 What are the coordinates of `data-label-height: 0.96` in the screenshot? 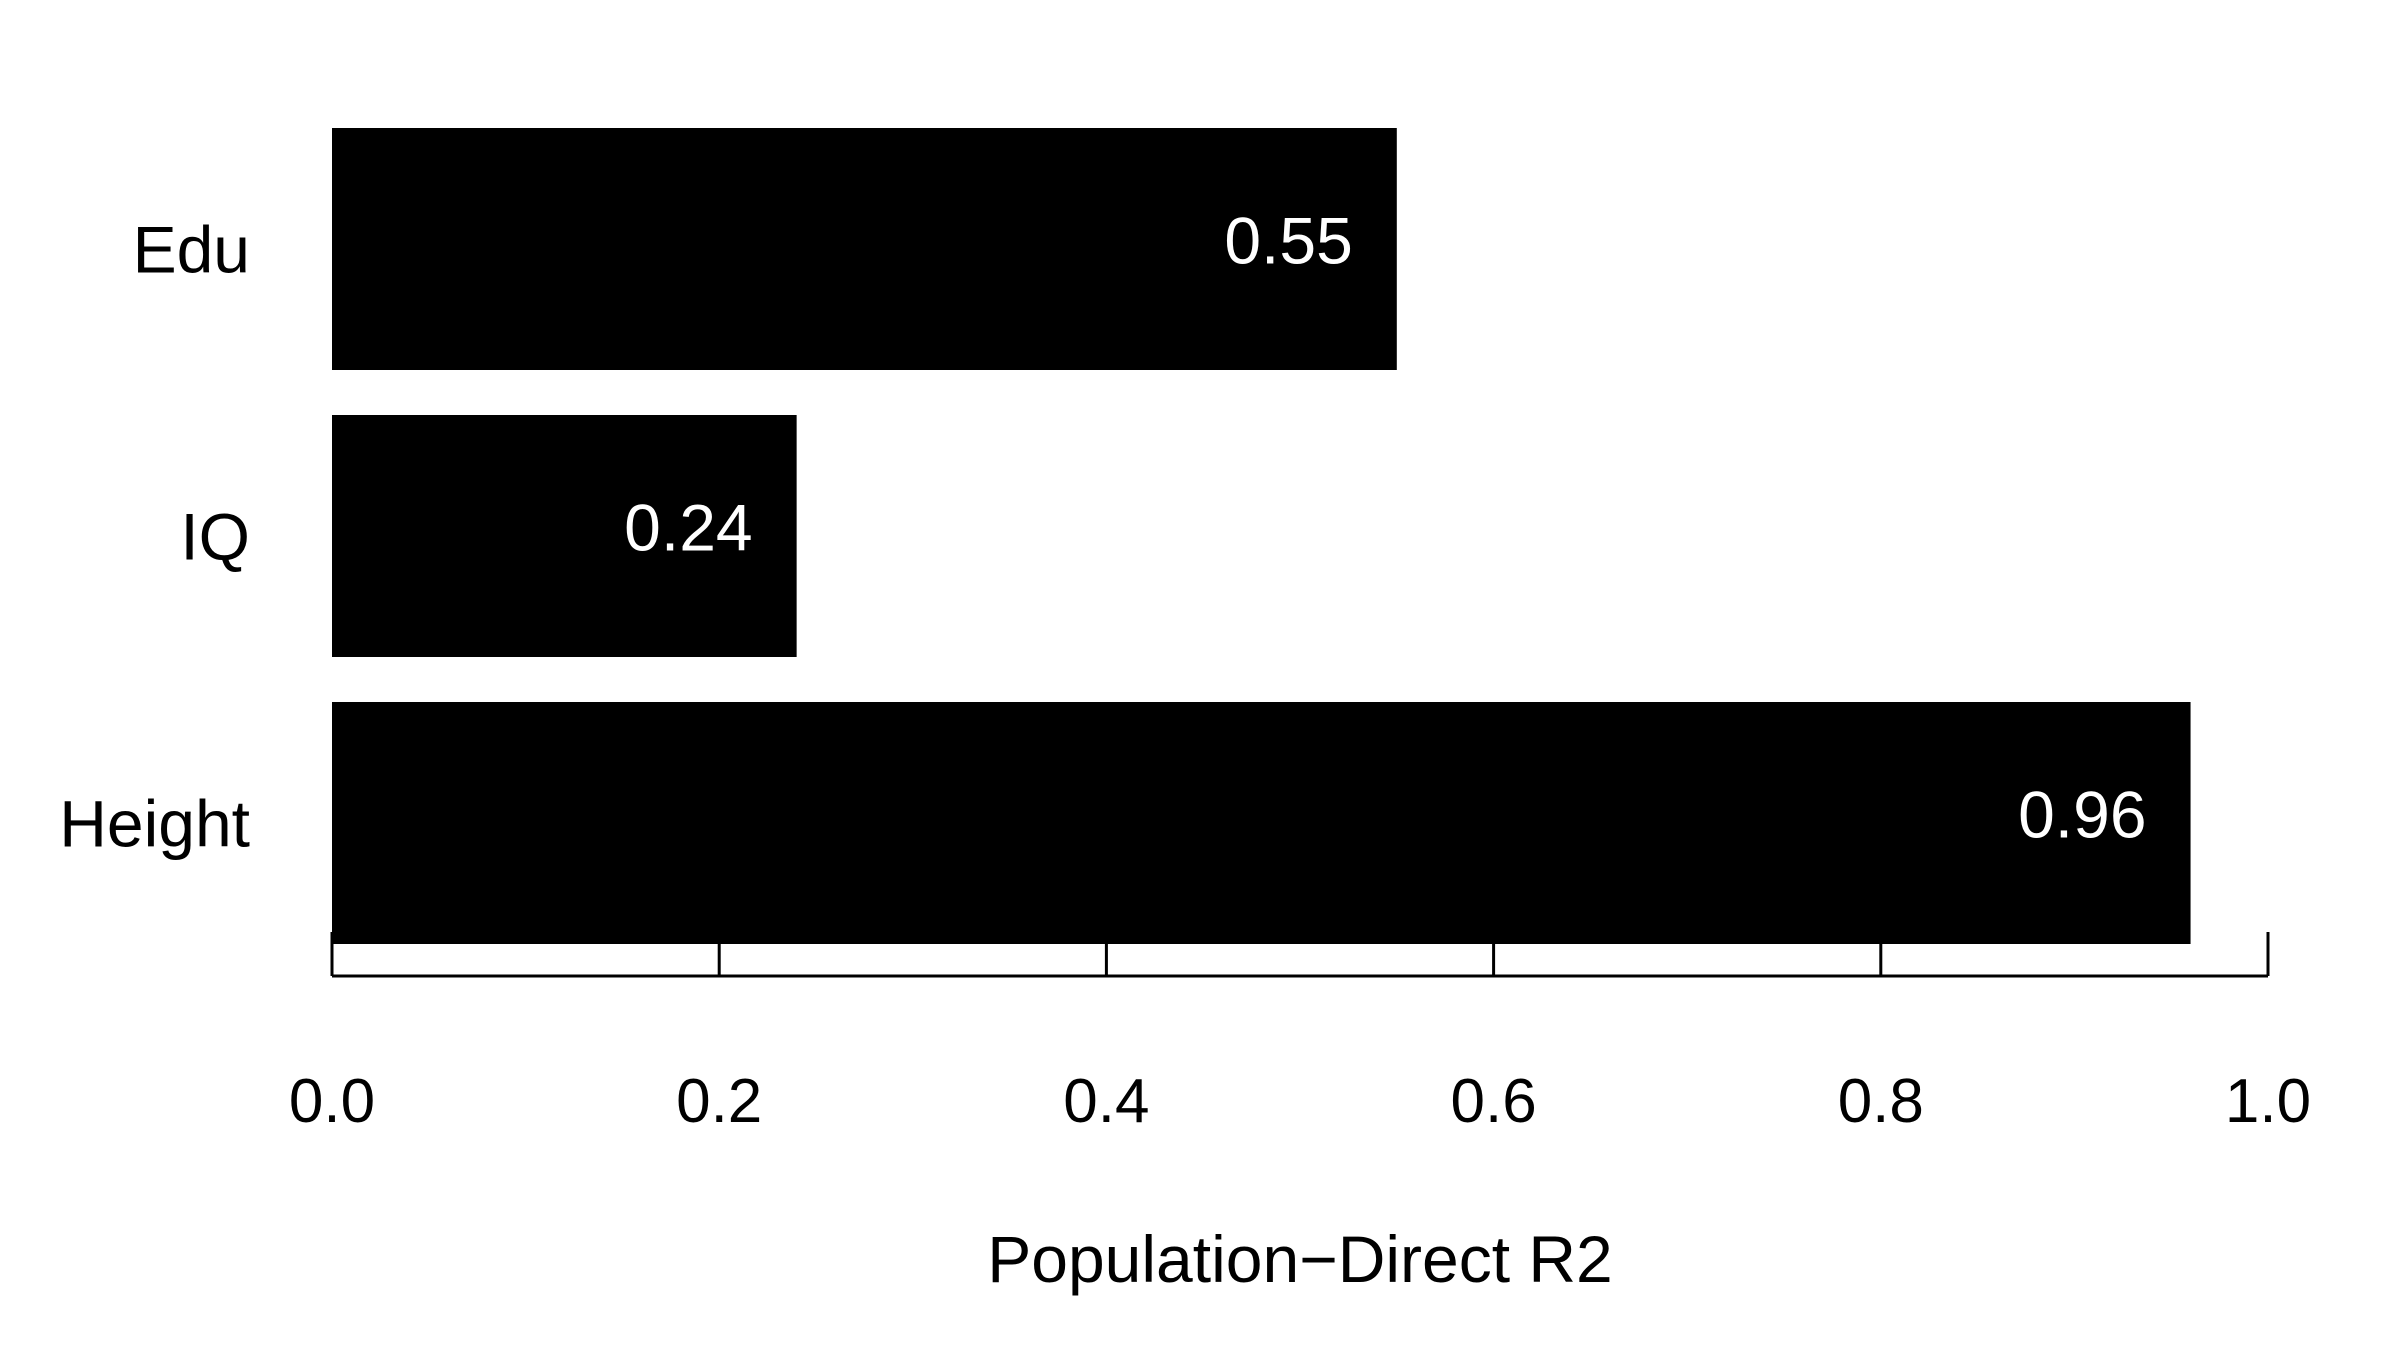 It's located at (2082, 814).